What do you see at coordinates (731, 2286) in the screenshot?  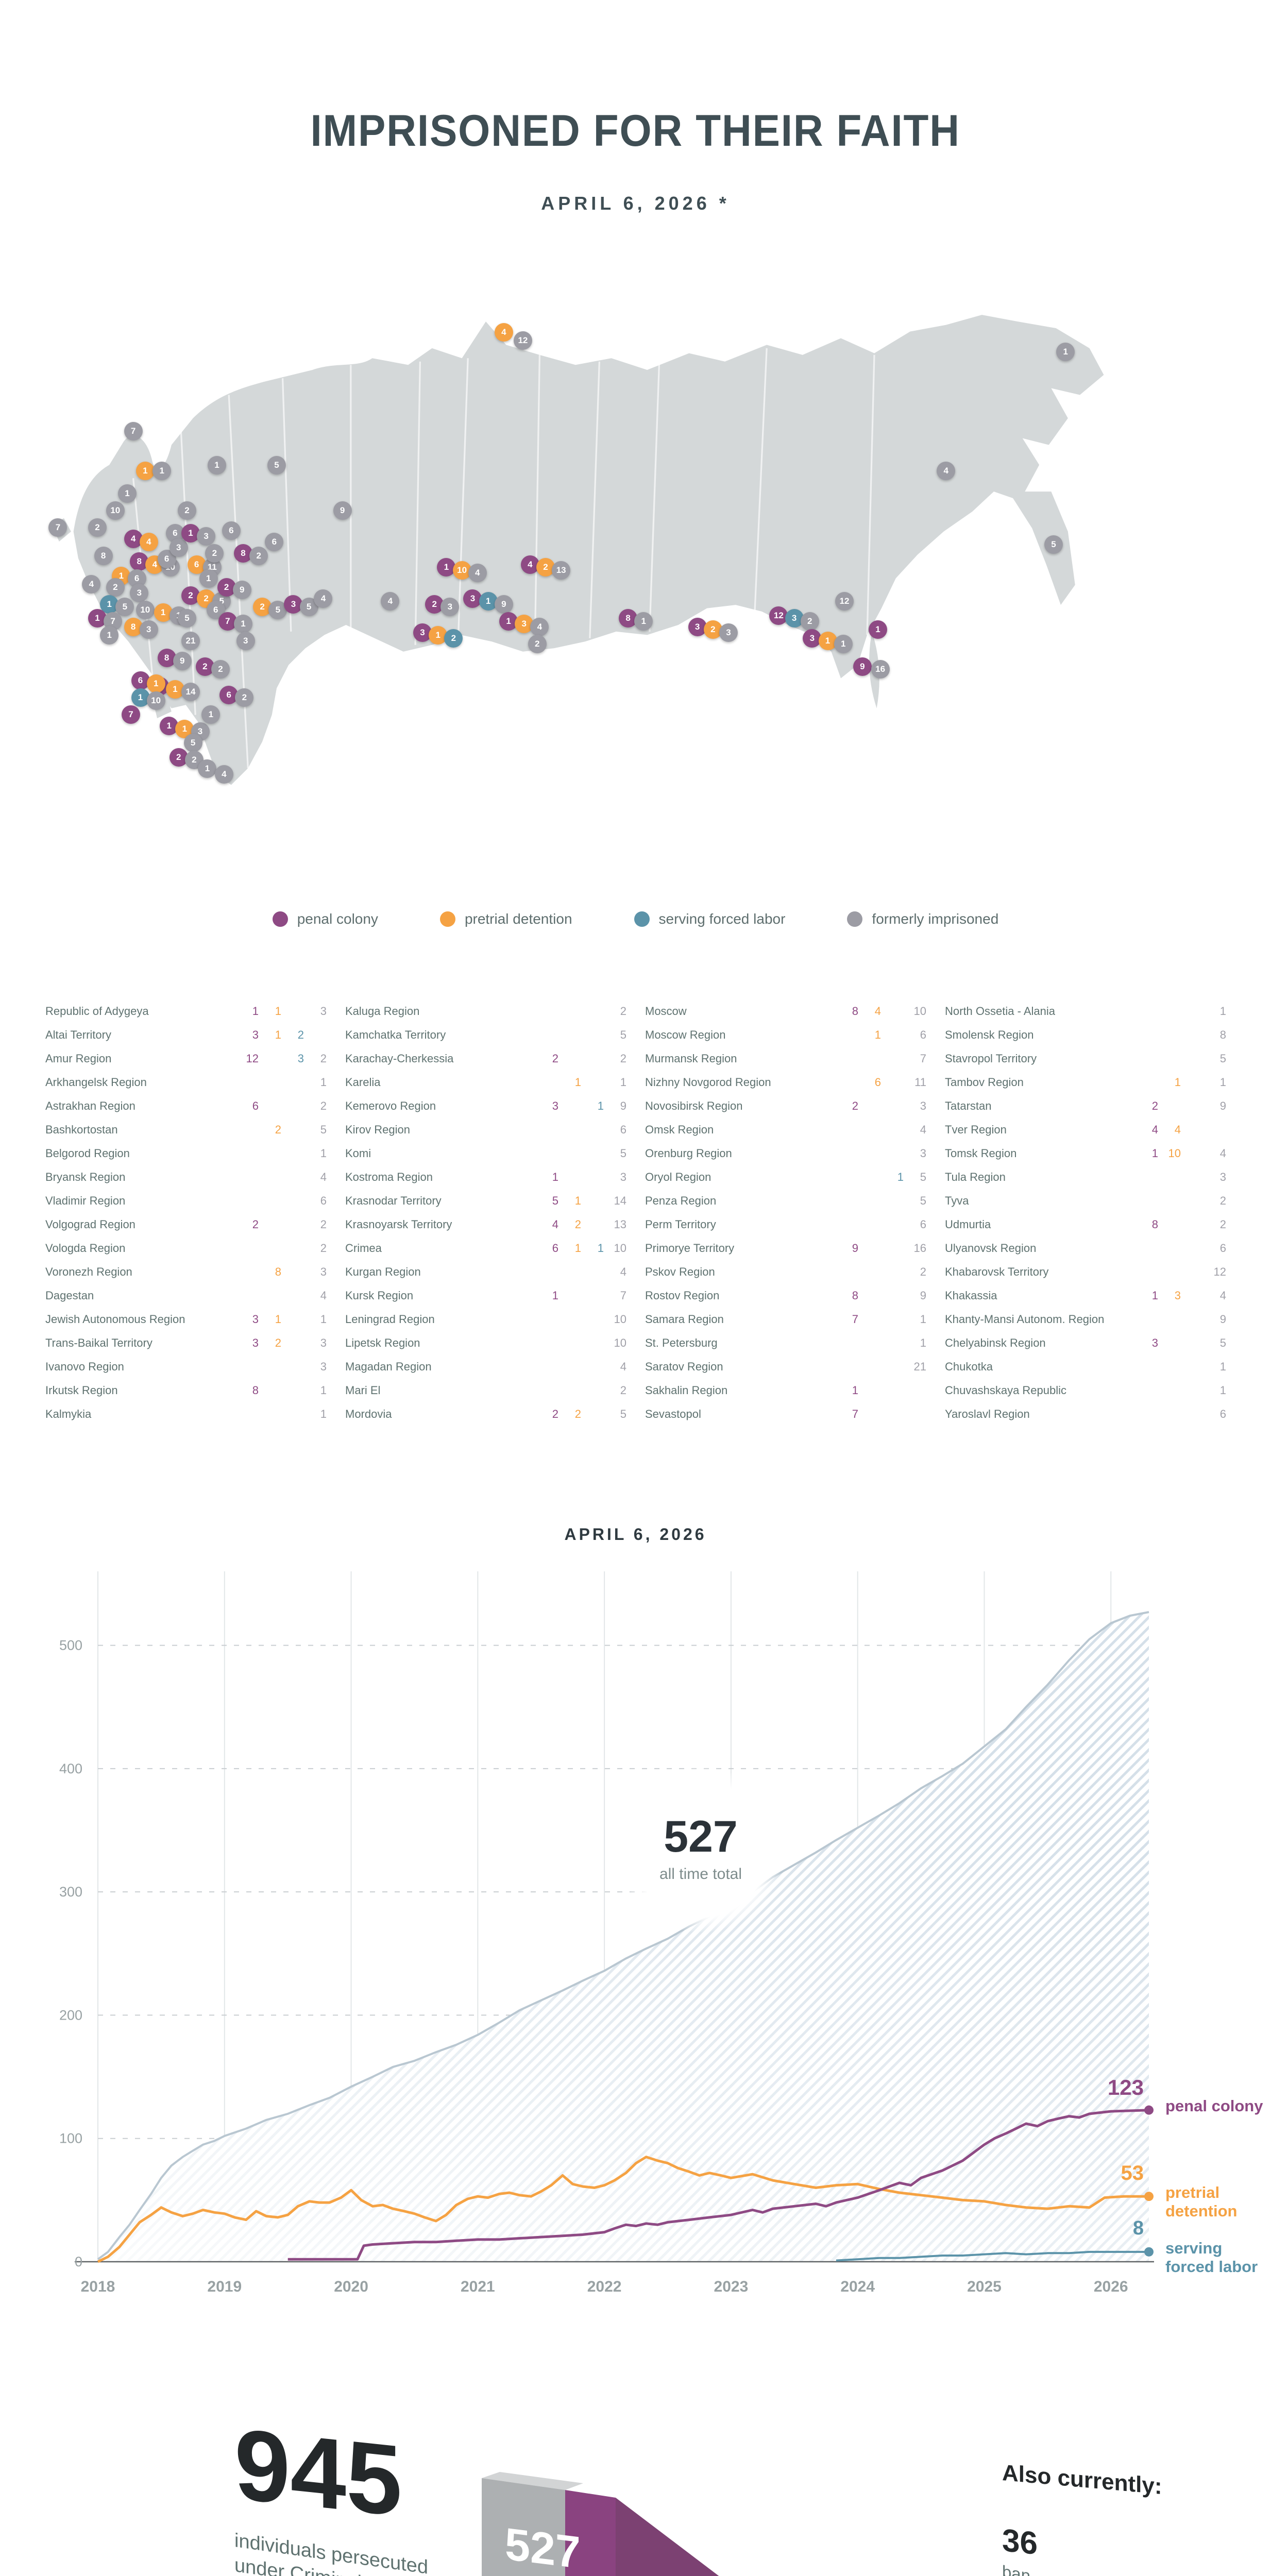 I see `svg-text: 2023` at bounding box center [731, 2286].